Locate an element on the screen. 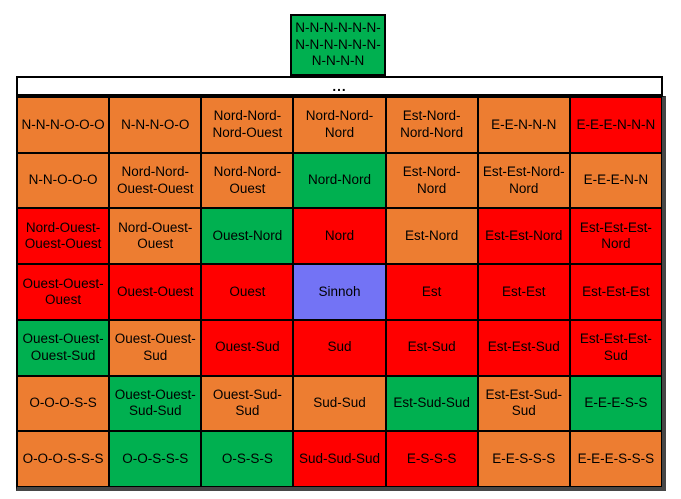 This screenshot has height=499, width=681. grid-cell-r1-c4: Nord-Nord-Nord is located at coordinates (339, 125).